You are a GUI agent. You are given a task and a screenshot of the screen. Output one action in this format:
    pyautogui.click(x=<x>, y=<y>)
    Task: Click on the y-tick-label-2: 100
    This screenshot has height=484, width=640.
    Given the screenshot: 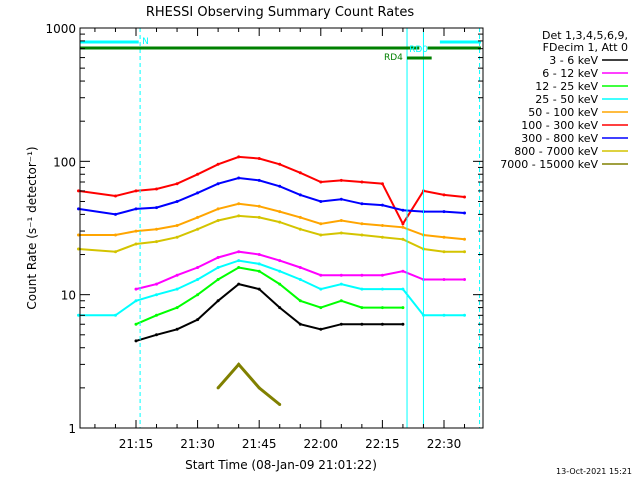 What is the action you would take?
    pyautogui.click(x=64, y=162)
    